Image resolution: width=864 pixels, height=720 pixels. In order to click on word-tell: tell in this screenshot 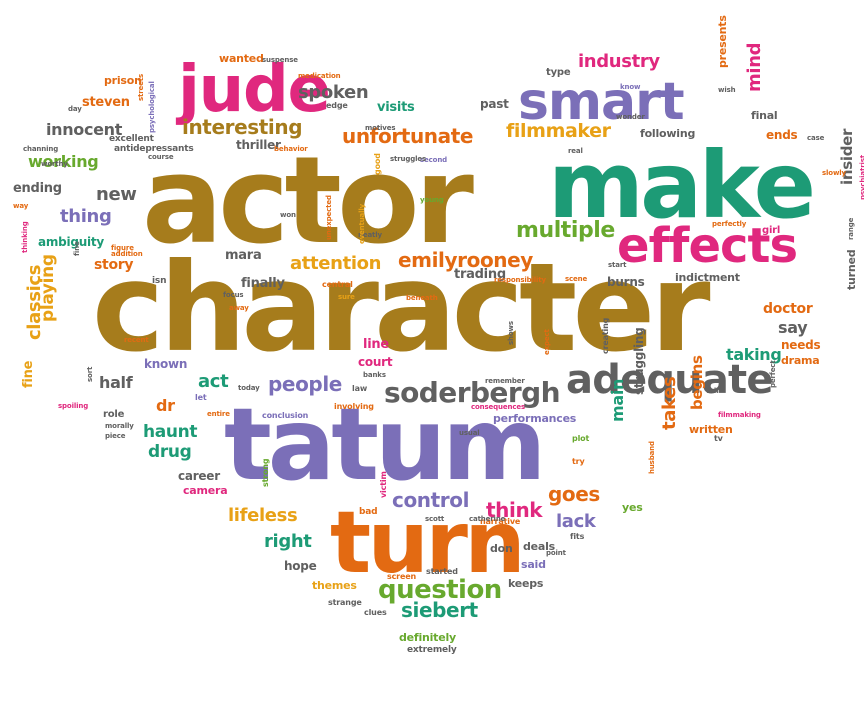, I will do `click(712, 391)`.